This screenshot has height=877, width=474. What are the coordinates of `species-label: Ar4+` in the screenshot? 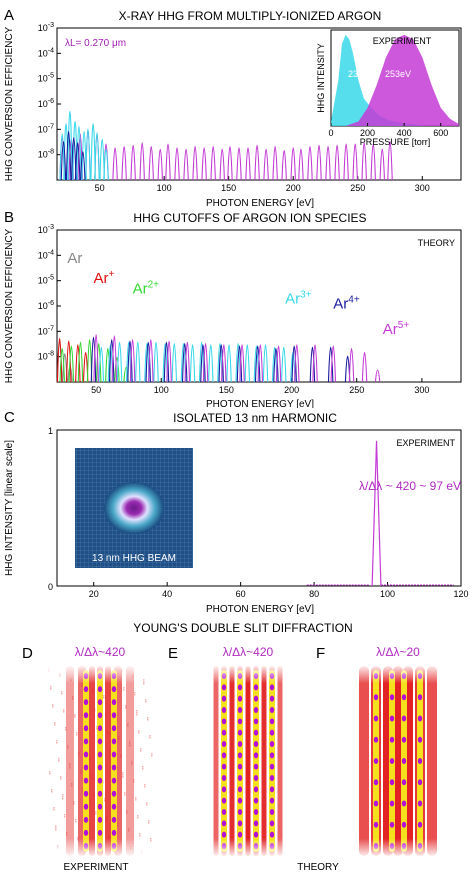 It's located at (346, 304).